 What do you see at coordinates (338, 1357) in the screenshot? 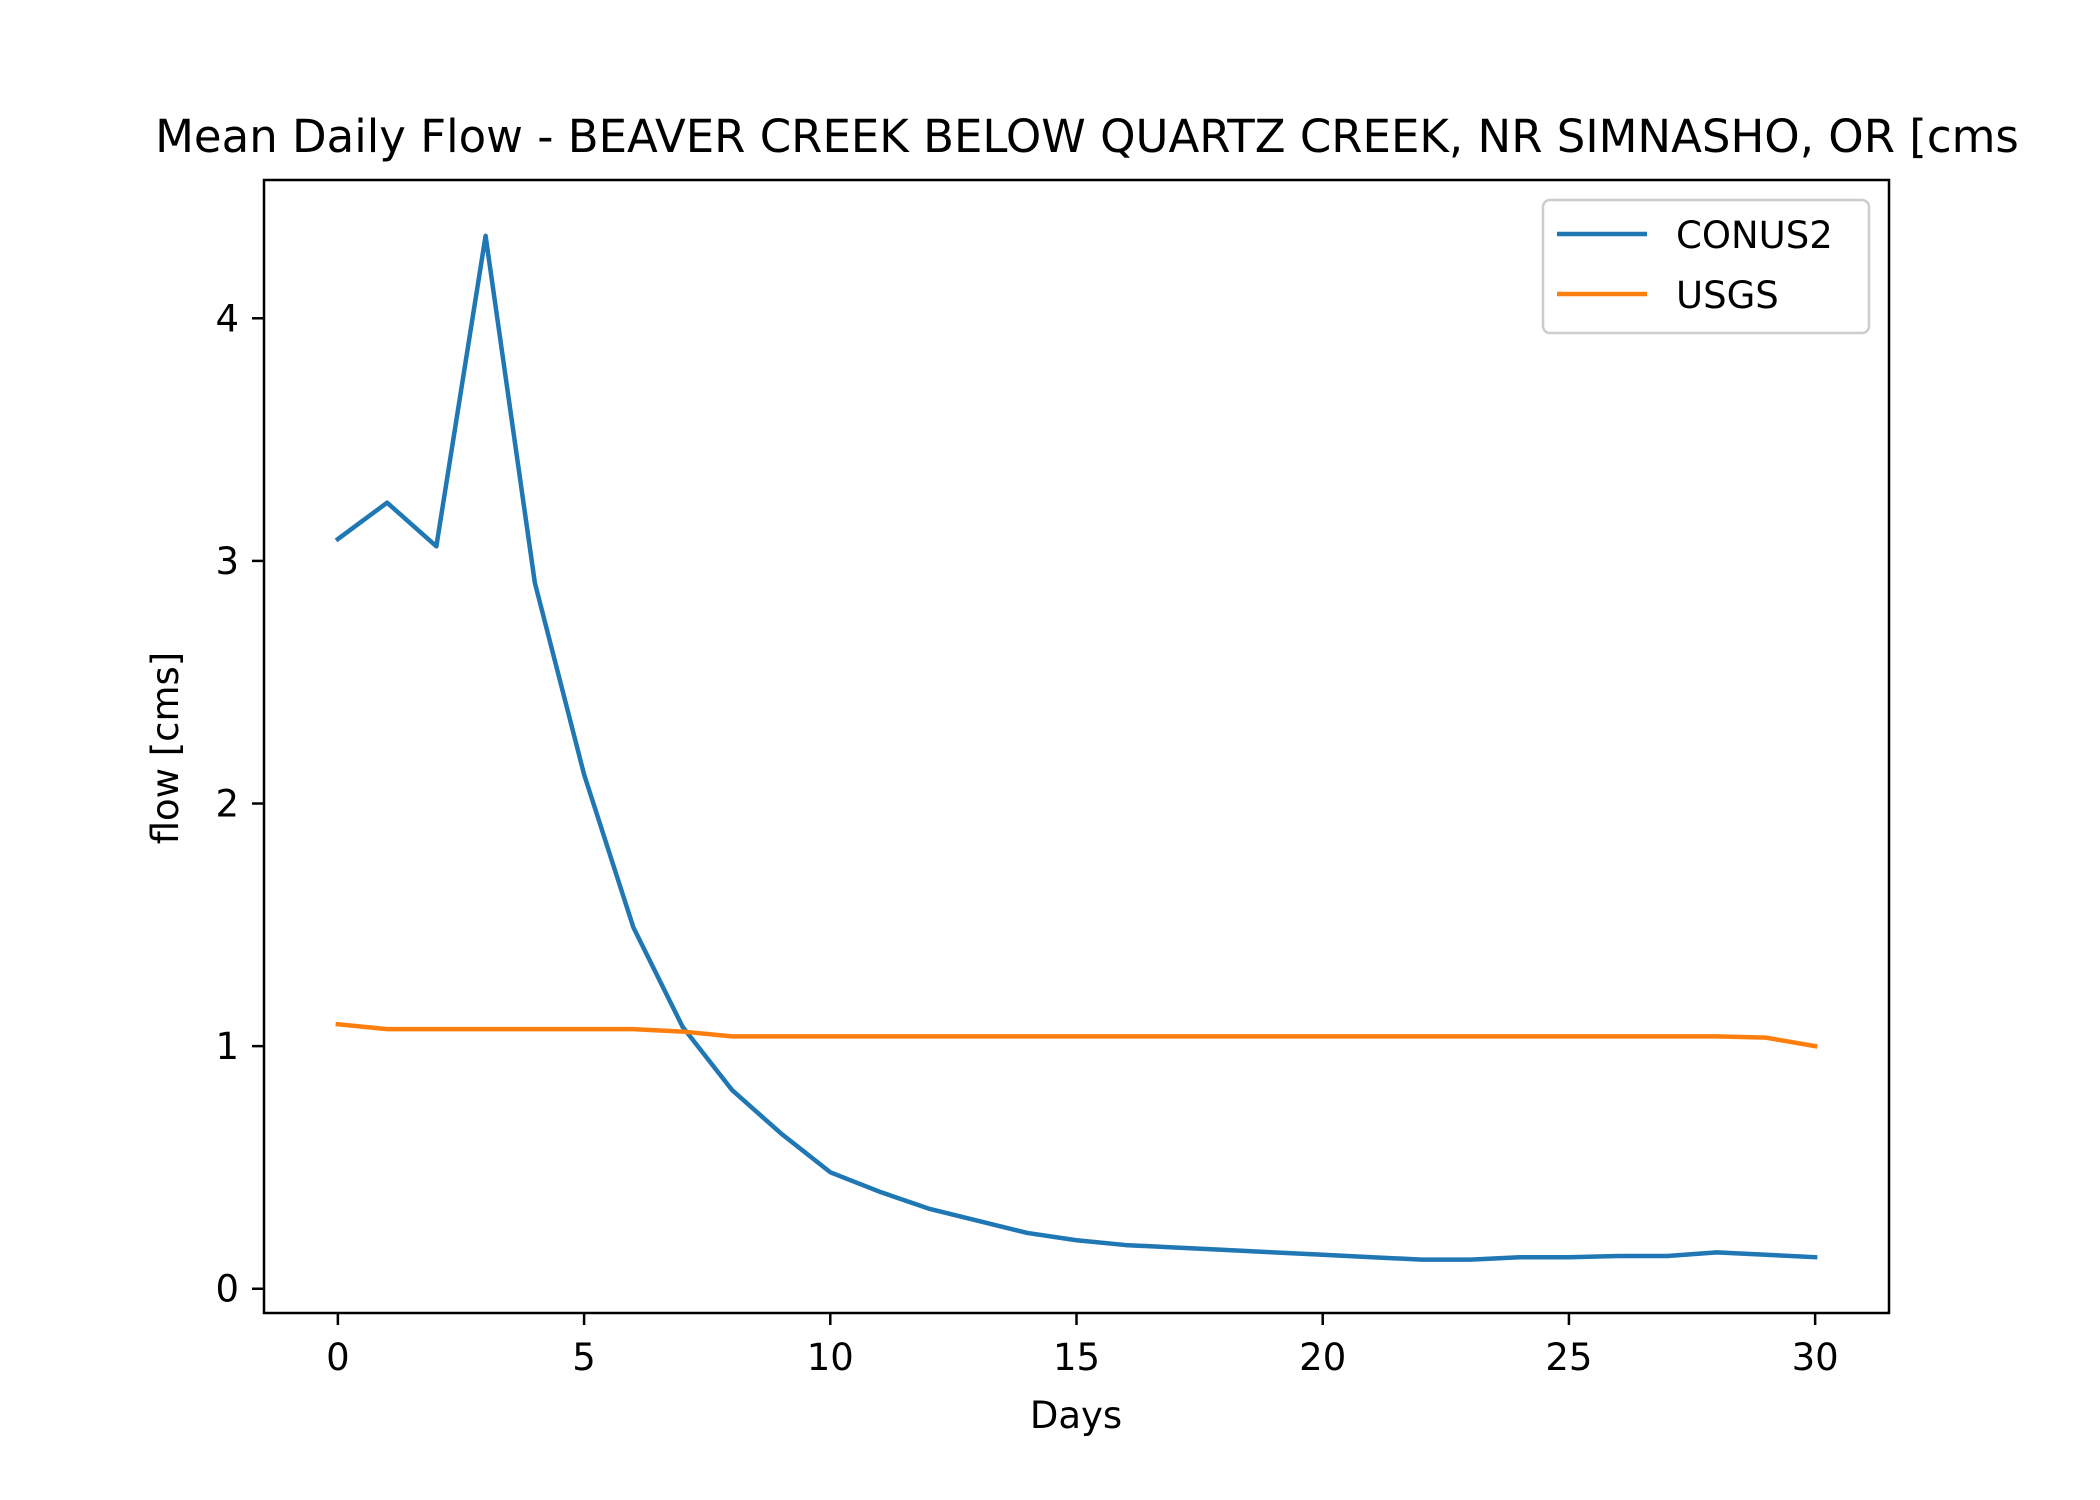
I see `x-tick-label: 0` at bounding box center [338, 1357].